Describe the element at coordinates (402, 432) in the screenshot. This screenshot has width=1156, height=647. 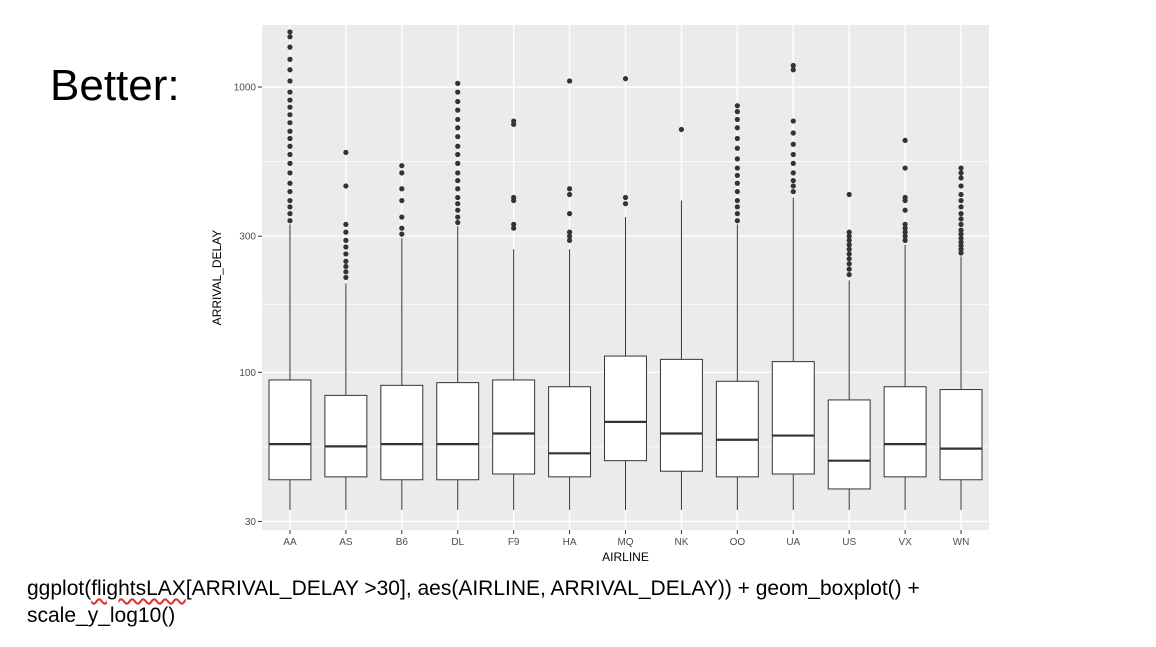
I see `box-B6` at that location.